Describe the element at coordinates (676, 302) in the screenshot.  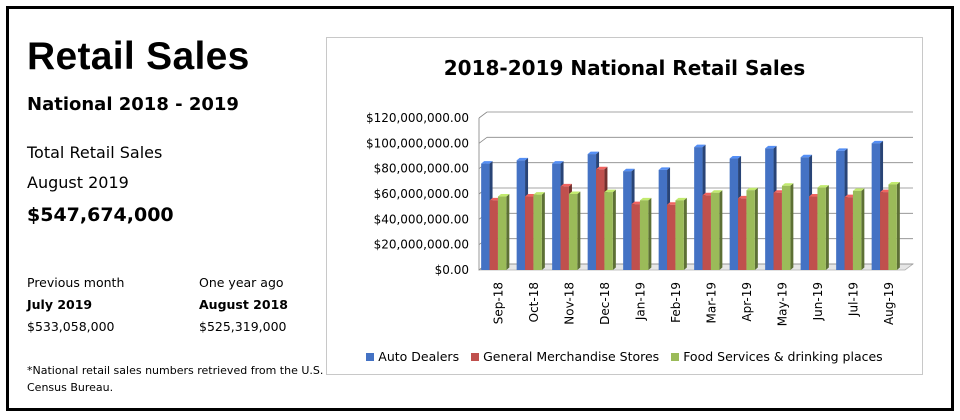
I see `x-tick-label: Feb-19` at that location.